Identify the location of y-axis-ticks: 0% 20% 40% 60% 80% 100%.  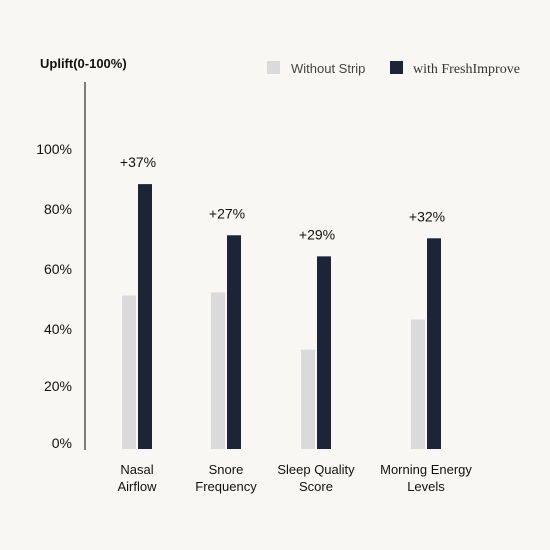
(54, 296).